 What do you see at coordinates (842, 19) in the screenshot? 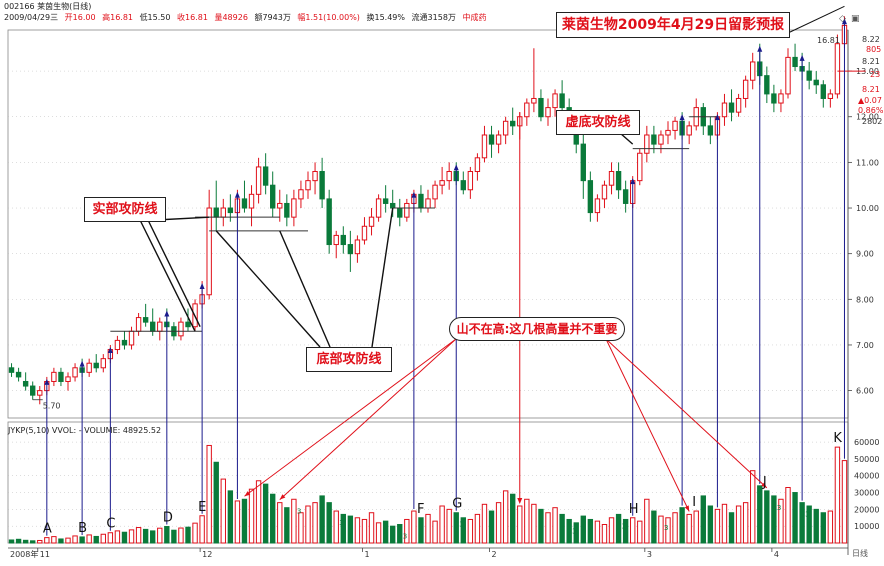
I see `diamond-icon: ◇` at bounding box center [842, 19].